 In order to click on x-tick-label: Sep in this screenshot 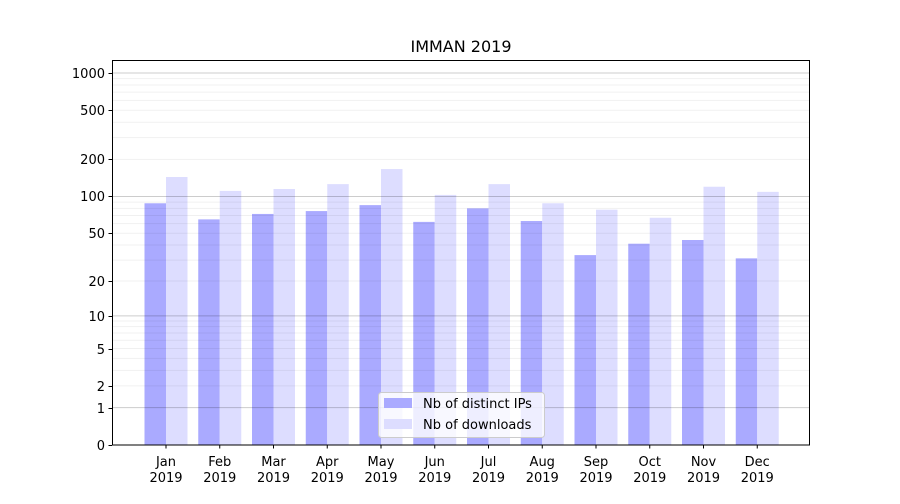, I will do `click(596, 462)`.